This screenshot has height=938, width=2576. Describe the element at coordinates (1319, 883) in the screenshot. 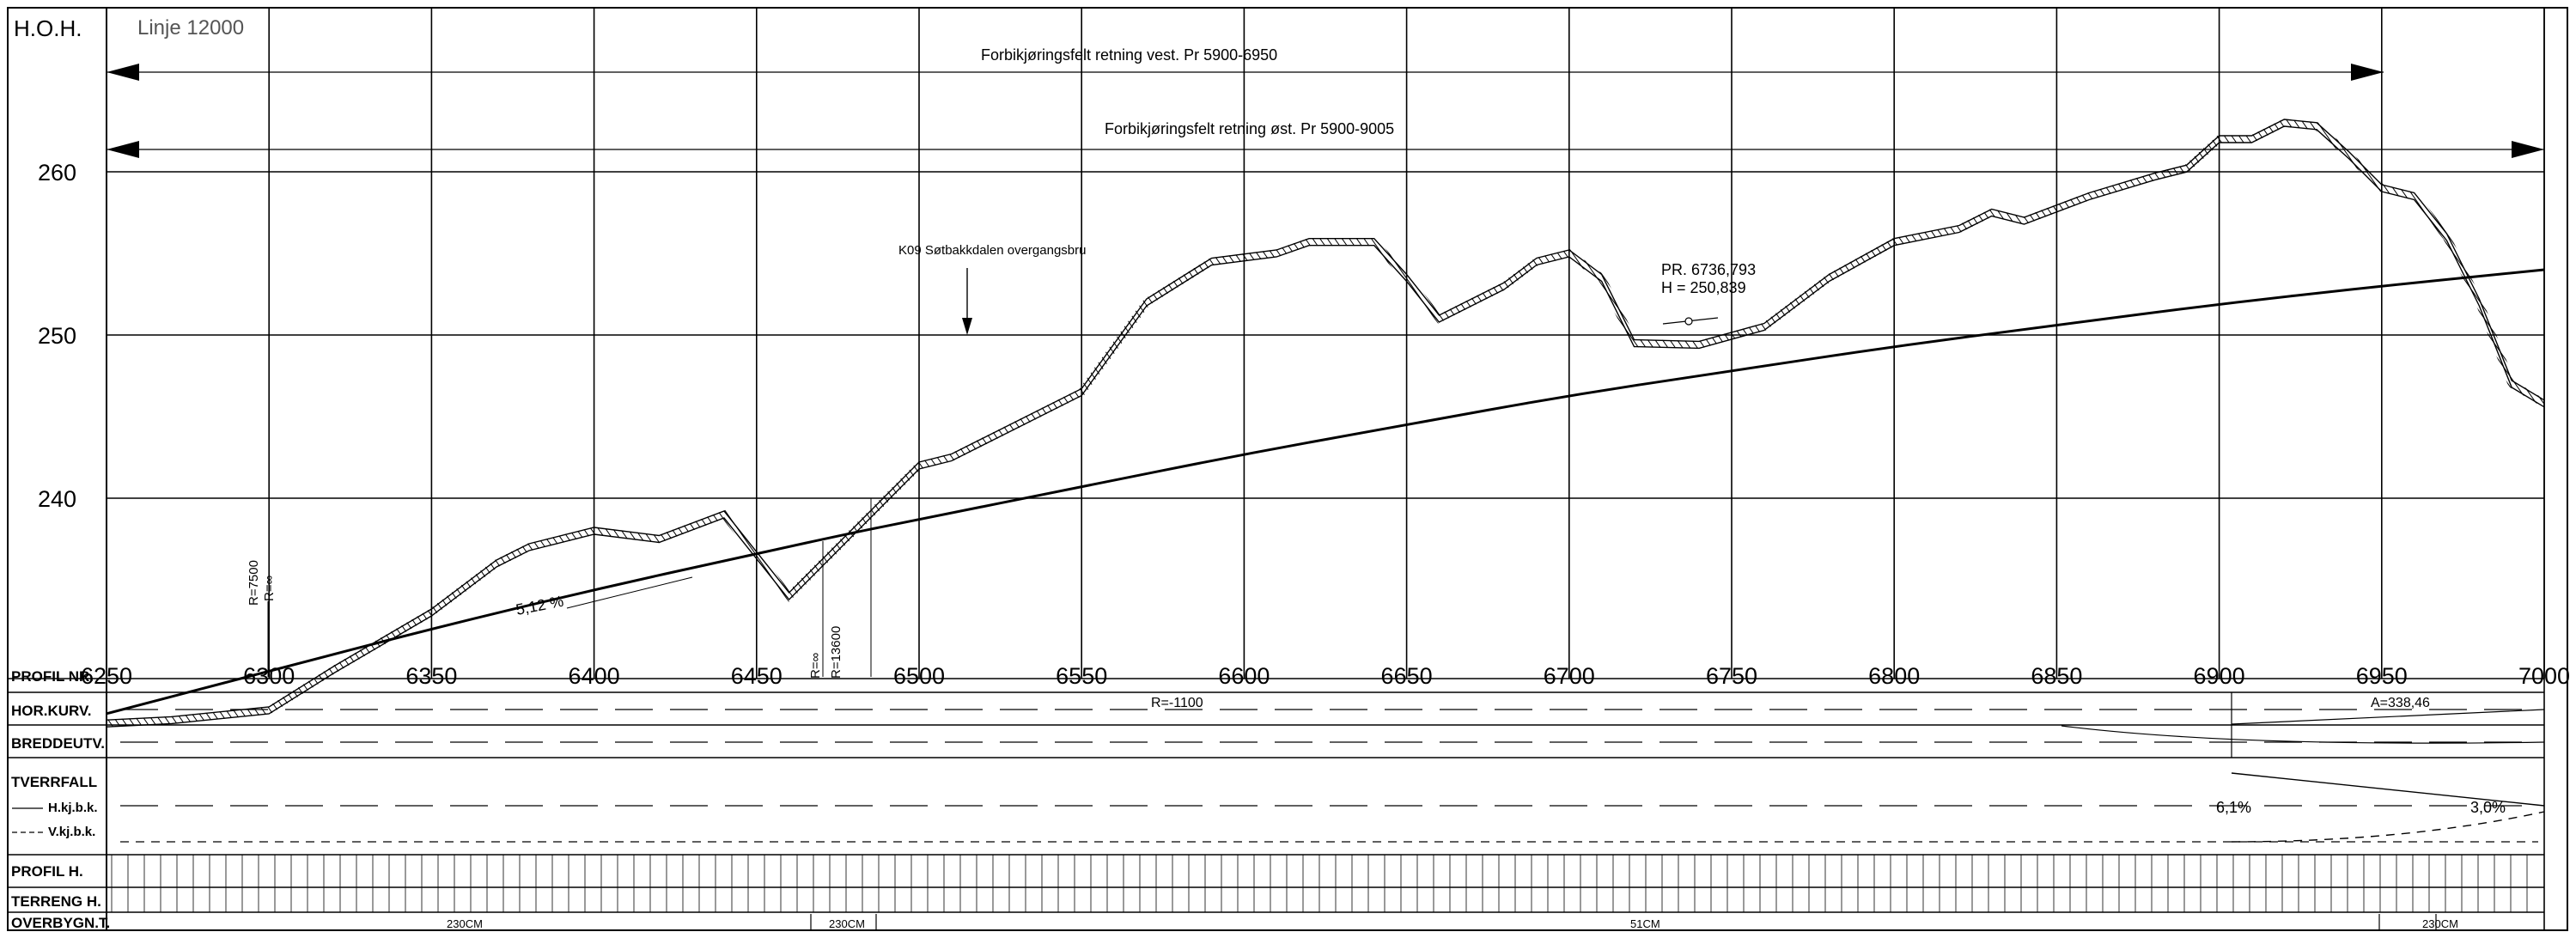

I see `band-tick-marks` at that location.